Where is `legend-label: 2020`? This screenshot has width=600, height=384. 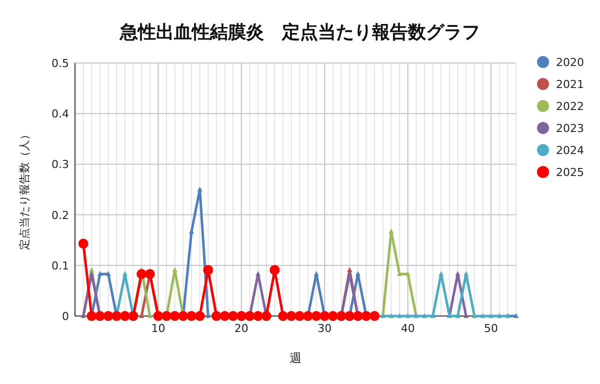
legend-label: 2020 is located at coordinates (570, 62).